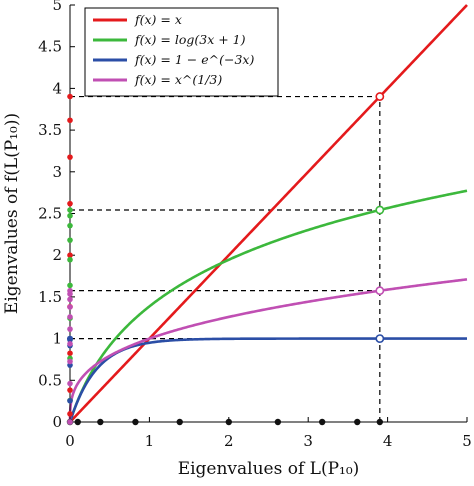 The height and width of the screenshot is (486, 474). What do you see at coordinates (50, 380) in the screenshot?
I see `y-tick-label: 0.5` at bounding box center [50, 380].